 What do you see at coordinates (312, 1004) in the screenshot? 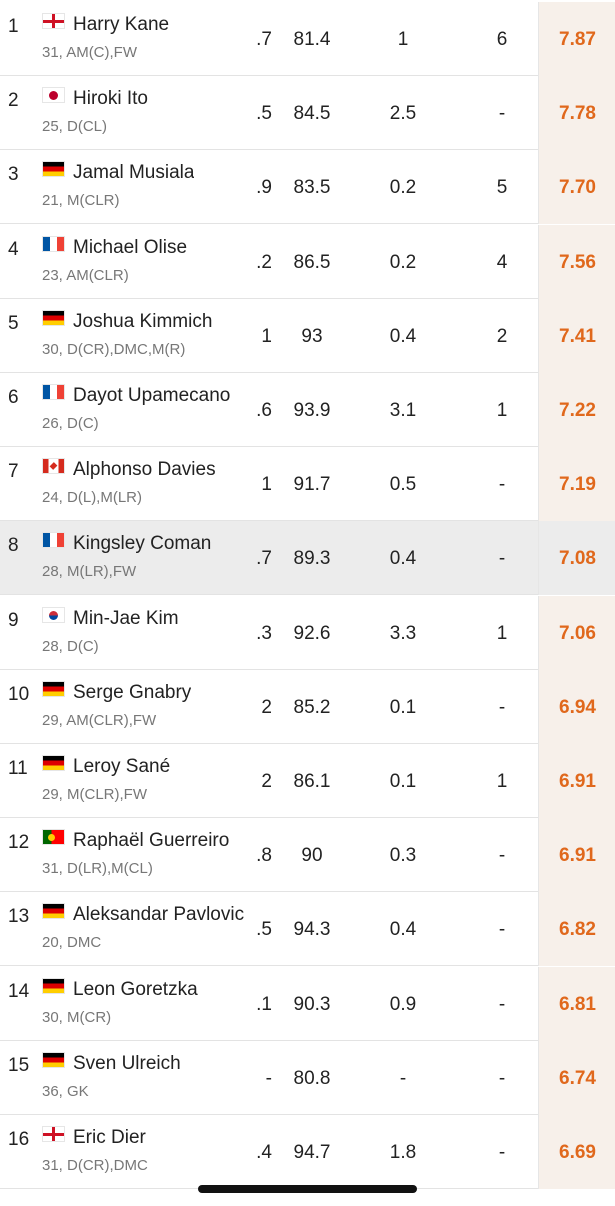
I see `stat-cell: 90.3` at bounding box center [312, 1004].